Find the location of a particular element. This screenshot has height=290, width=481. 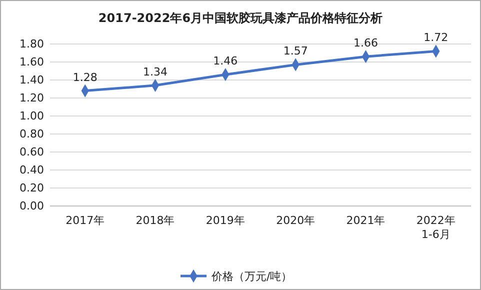

x-tick-label: 2017年 is located at coordinates (85, 220).